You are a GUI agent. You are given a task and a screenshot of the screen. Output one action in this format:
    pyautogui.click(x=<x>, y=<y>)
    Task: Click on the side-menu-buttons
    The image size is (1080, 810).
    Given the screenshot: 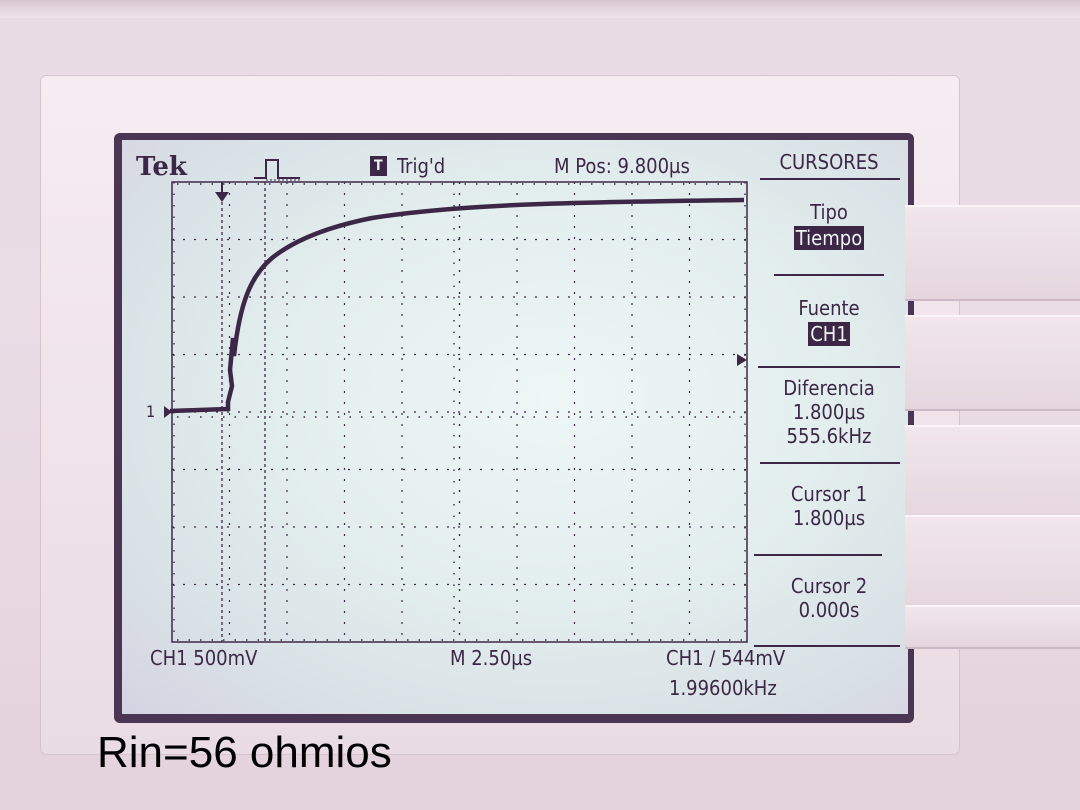 What is the action you would take?
    pyautogui.click(x=992, y=427)
    